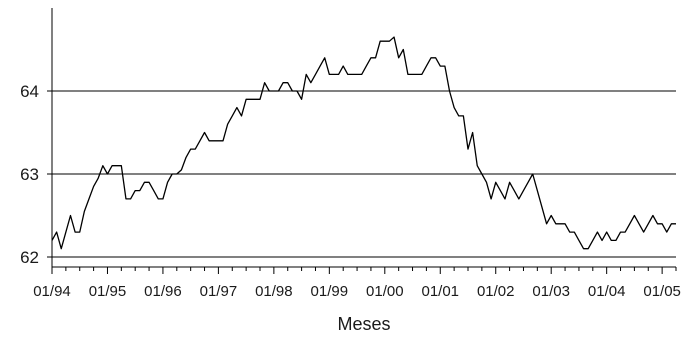  What do you see at coordinates (163, 291) in the screenshot?
I see `x-tick-label: 01/96` at bounding box center [163, 291].